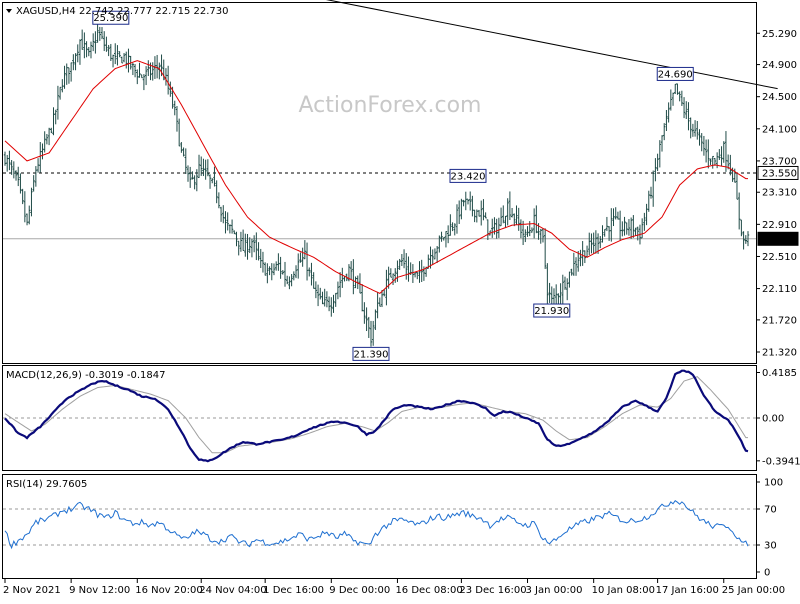  What do you see at coordinates (687, 590) in the screenshot?
I see `time-axis-label: 17 Jan 16:00` at bounding box center [687, 590].